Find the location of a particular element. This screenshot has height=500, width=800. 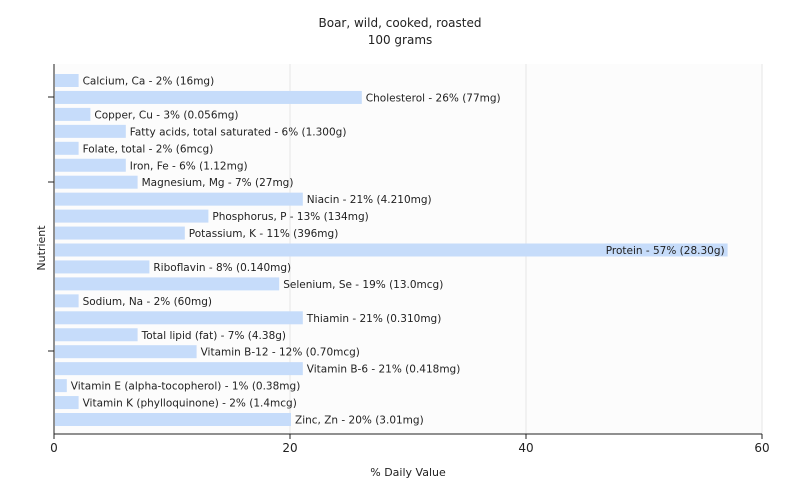

y-axis-label: Nutrient is located at coordinates (41, 248).